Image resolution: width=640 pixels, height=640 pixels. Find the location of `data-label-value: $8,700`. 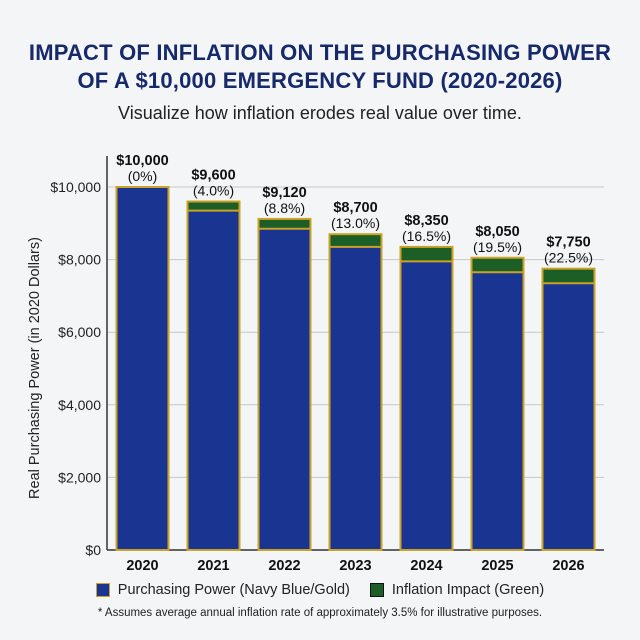

data-label-value: $8,700 is located at coordinates (355, 208).